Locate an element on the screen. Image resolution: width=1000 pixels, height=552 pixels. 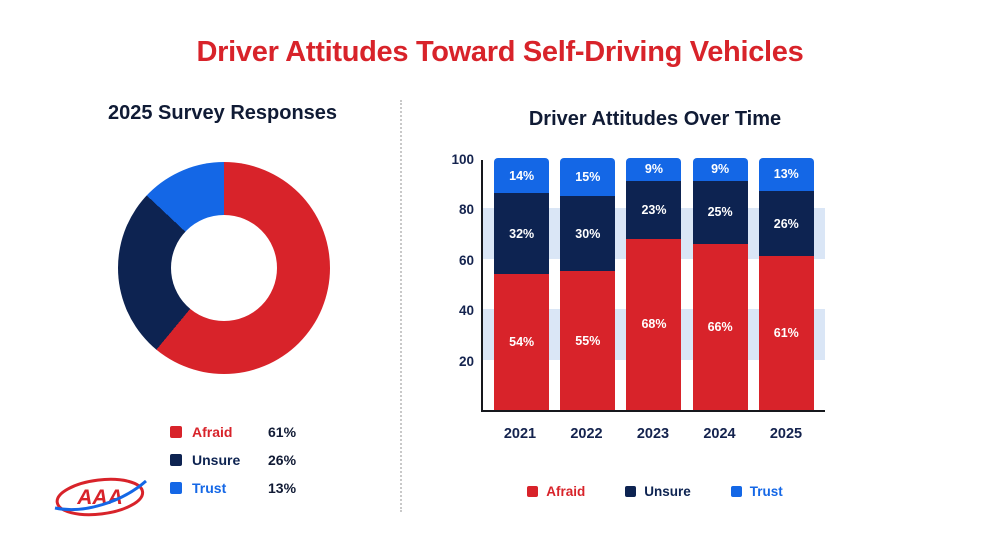
bar-segment-trust-2024: 9% is located at coordinates (720, 169).